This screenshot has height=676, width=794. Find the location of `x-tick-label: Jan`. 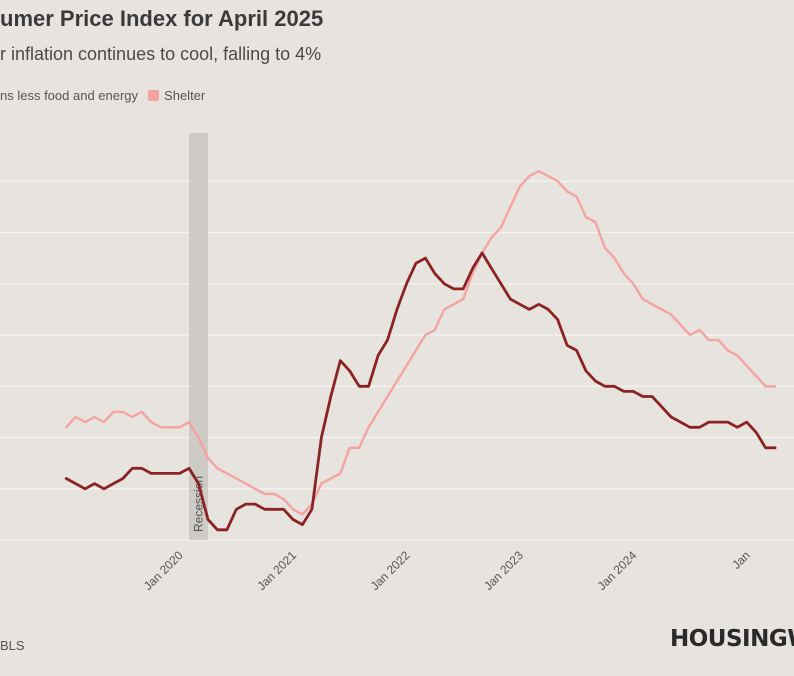

x-tick-label: Jan is located at coordinates (741, 560).